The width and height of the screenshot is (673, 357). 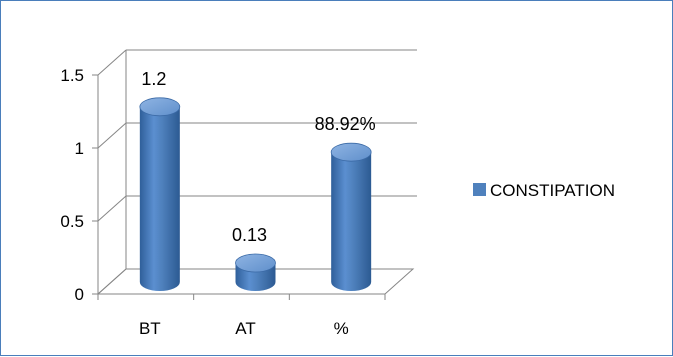 I want to click on x-tick-label: BT, so click(x=150, y=328).